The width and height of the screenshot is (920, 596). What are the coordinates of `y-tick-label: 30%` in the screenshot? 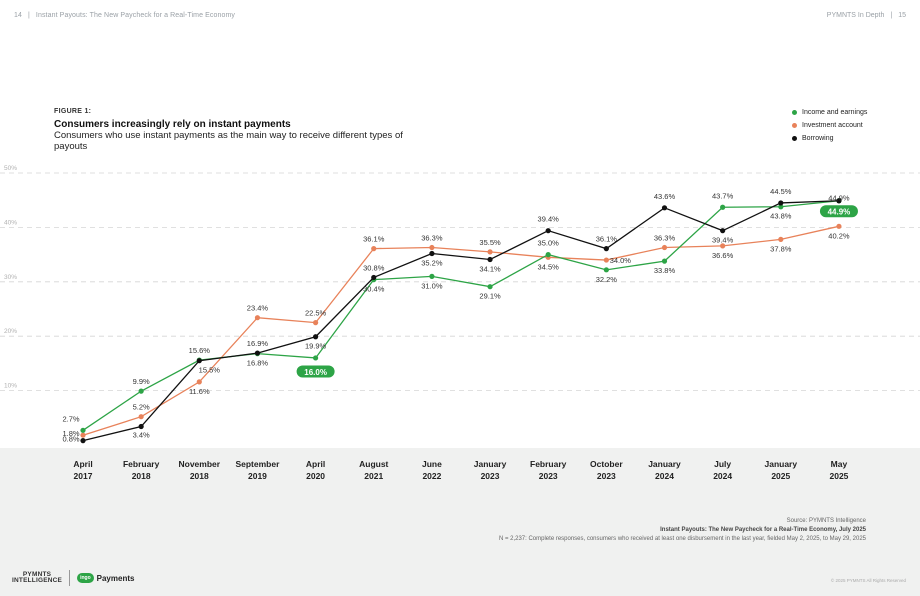 It's located at (10, 277).